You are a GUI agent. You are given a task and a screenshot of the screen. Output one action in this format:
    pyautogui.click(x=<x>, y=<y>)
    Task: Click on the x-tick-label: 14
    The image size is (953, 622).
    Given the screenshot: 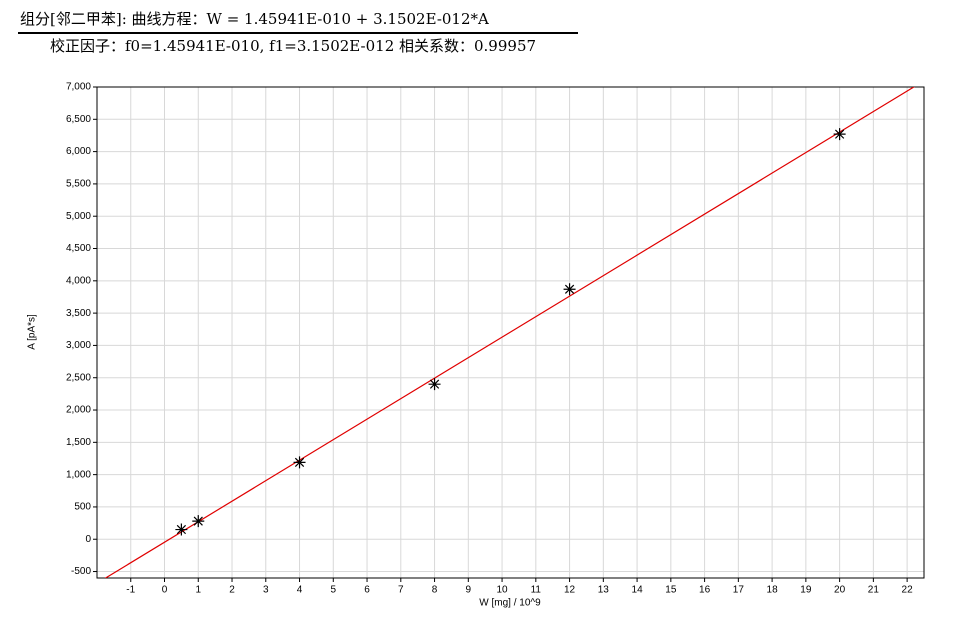 What is the action you would take?
    pyautogui.click(x=638, y=590)
    